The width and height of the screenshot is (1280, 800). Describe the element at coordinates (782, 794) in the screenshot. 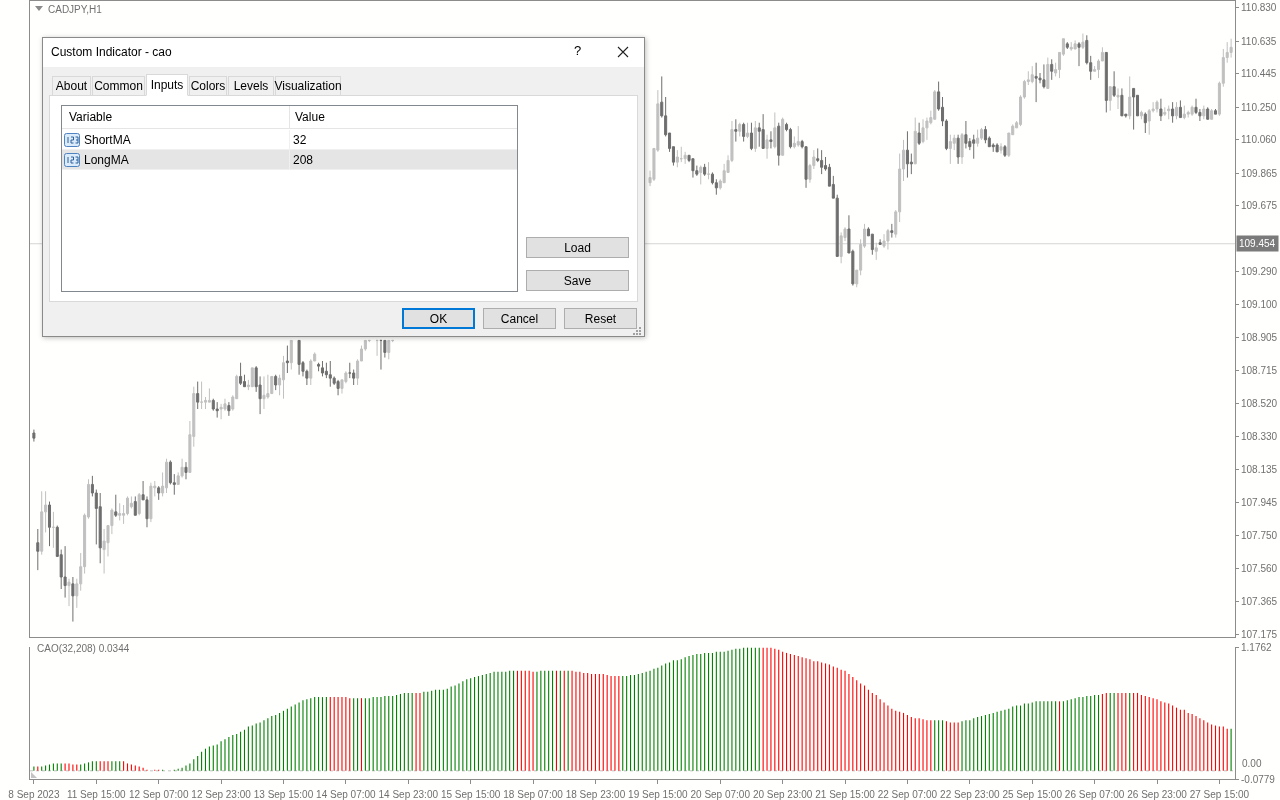

I see `x-tick-label: 20 Sep 23:00` at that location.